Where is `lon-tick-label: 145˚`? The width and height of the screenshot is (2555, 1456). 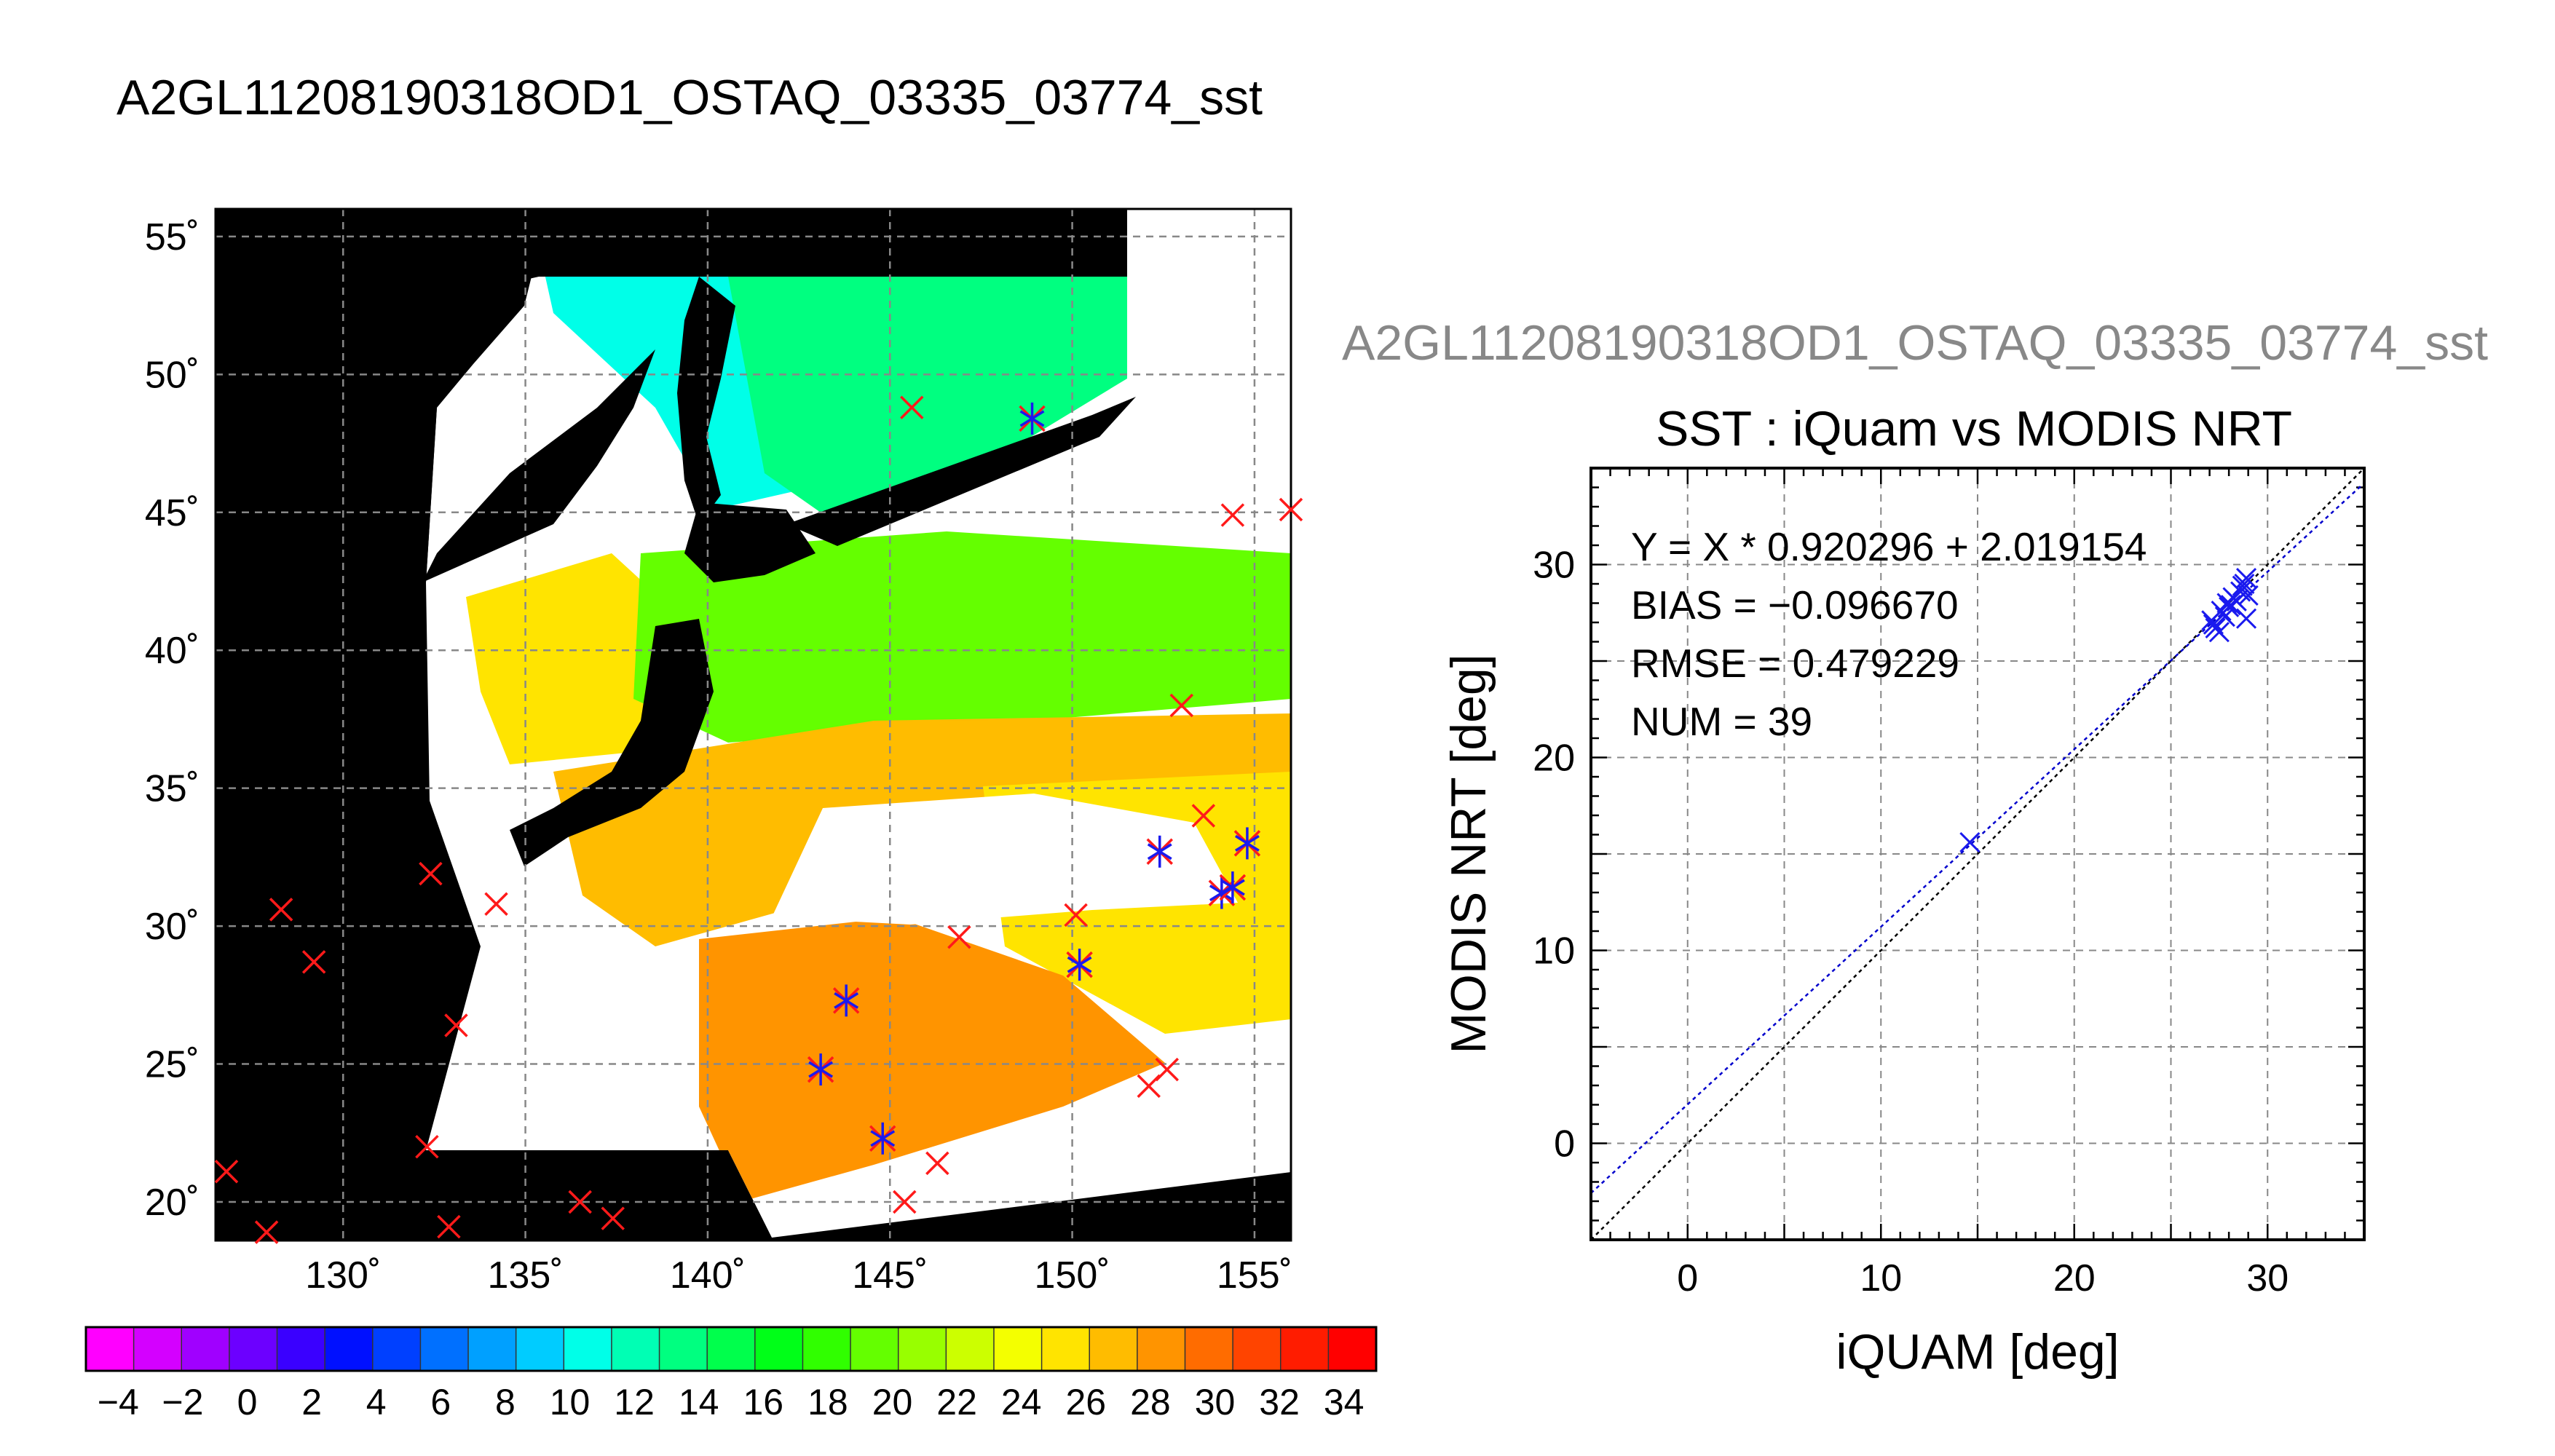 lon-tick-label: 145˚ is located at coordinates (890, 1275).